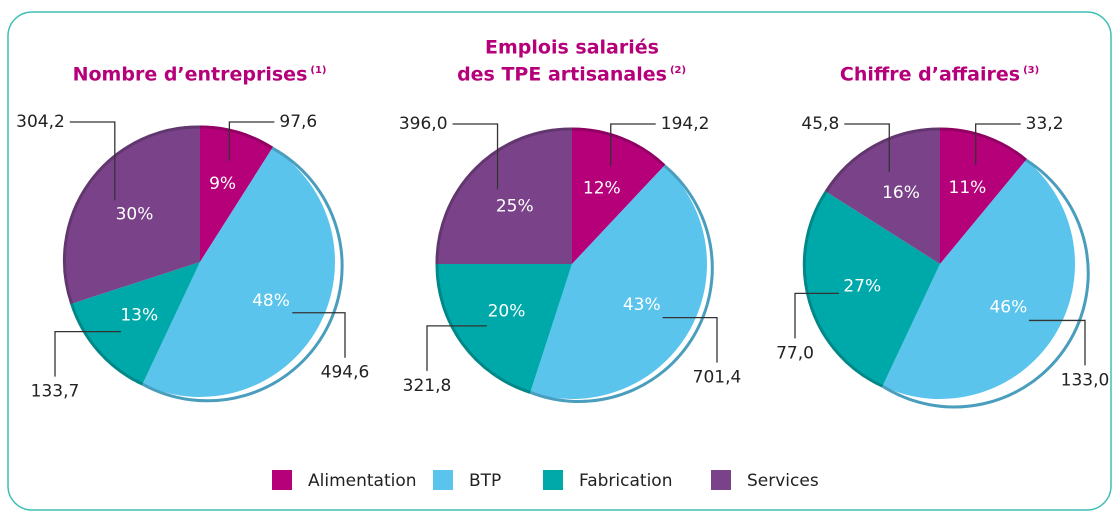 The width and height of the screenshot is (1120, 516). Describe the element at coordinates (968, 188) in the screenshot. I see `percent-label: 11%` at that location.